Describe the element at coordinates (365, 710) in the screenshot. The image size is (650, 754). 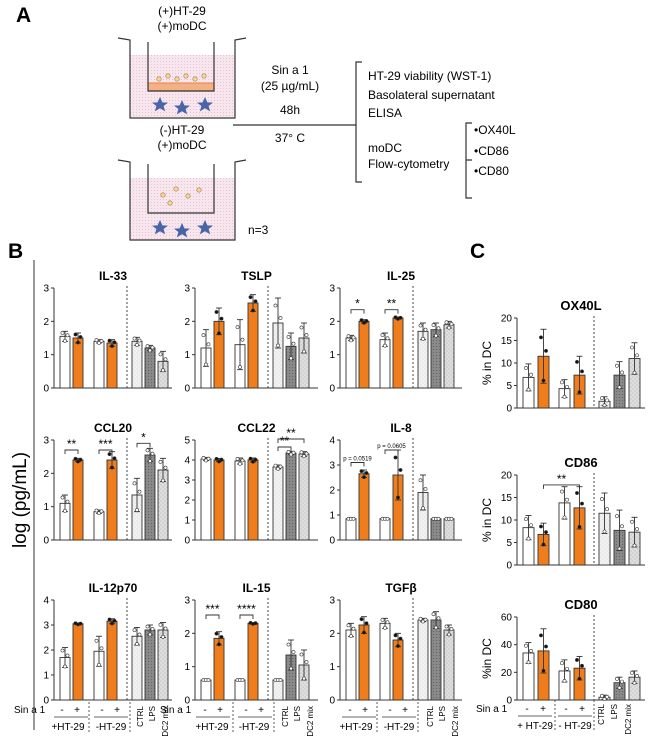
I see `panel-b3-sign-2: +` at that location.